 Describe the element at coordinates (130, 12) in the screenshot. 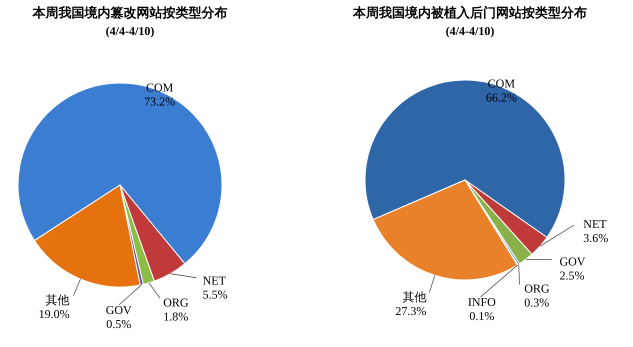

I see `chart-title: 本周我国境内篡改网站按类型分布` at that location.